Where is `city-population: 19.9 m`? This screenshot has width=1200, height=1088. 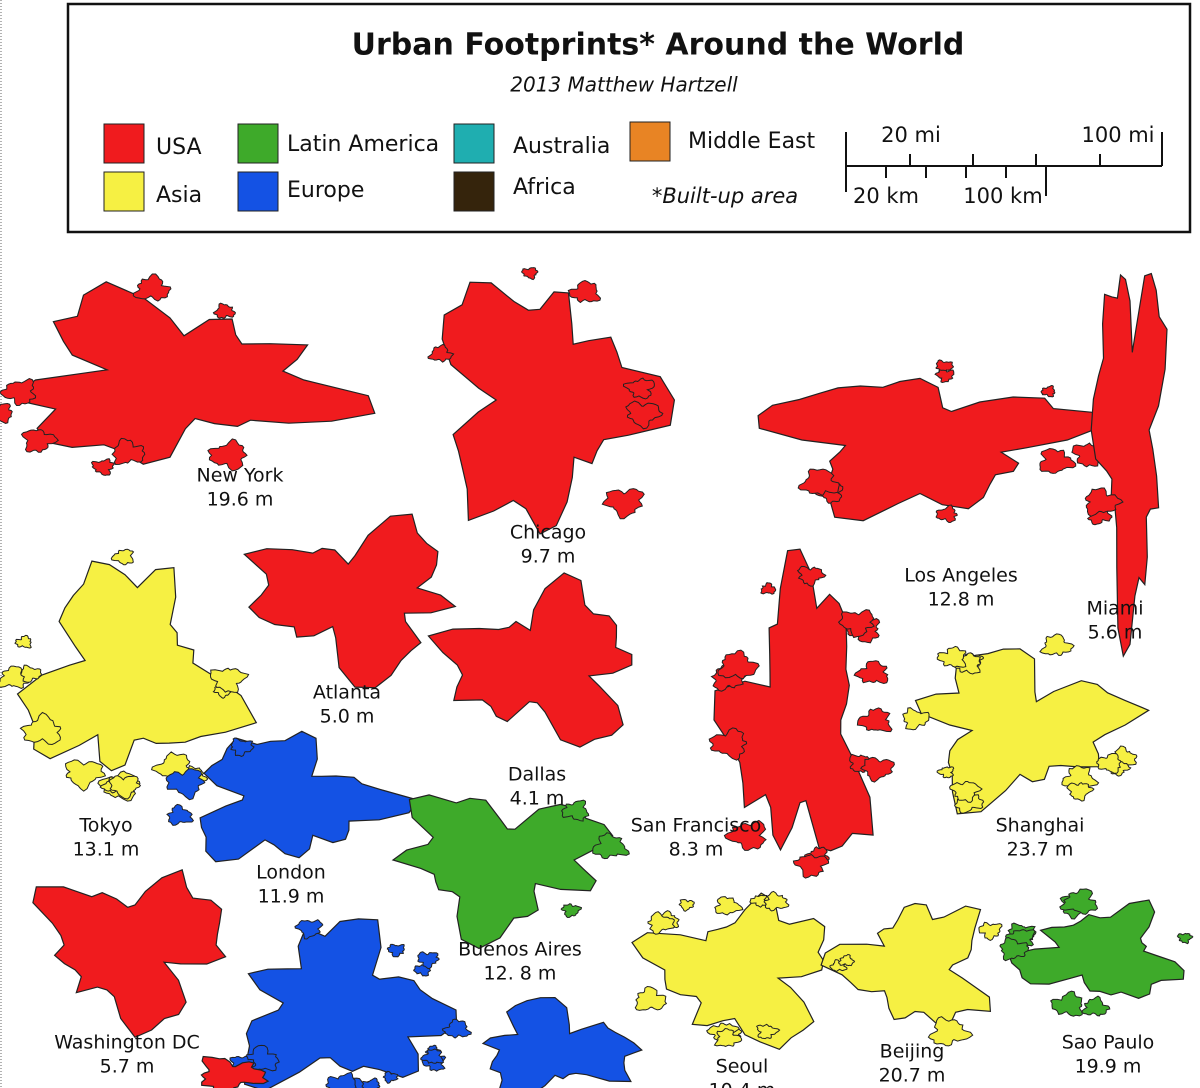
city-population: 19.9 m is located at coordinates (1108, 1067).